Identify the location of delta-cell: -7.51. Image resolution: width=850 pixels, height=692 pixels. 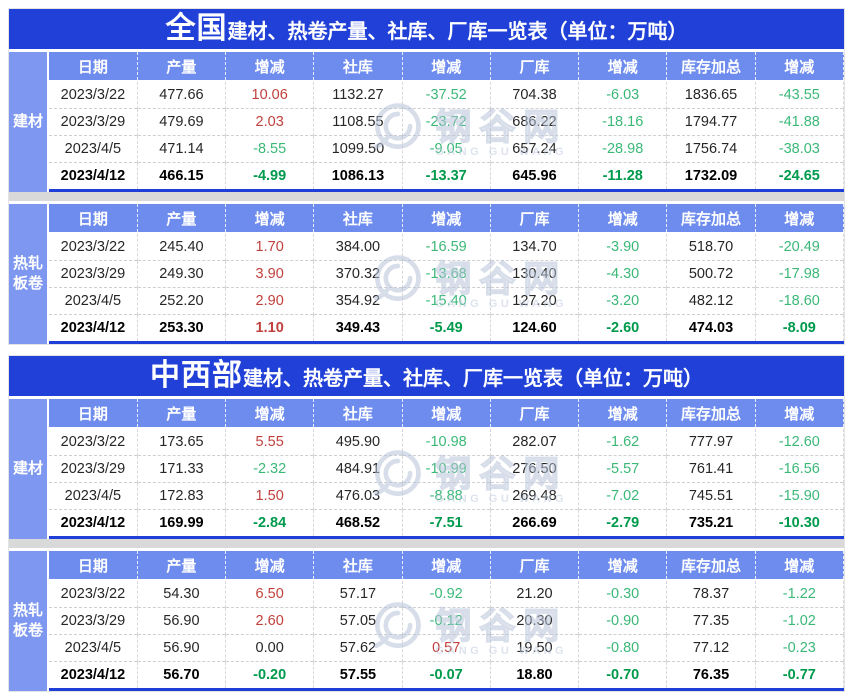
(446, 523).